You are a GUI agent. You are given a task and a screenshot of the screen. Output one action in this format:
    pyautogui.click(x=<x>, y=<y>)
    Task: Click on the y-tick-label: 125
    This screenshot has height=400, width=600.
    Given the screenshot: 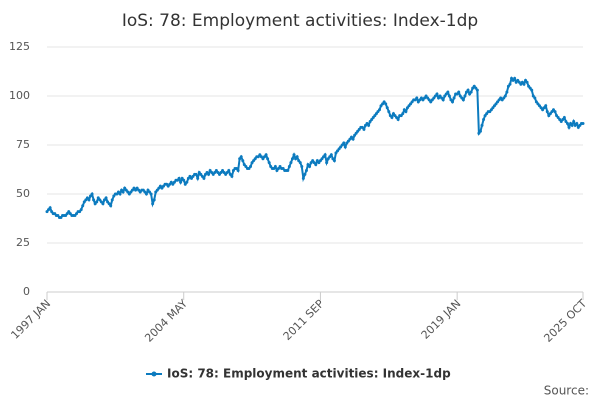 What is the action you would take?
    pyautogui.click(x=19, y=46)
    